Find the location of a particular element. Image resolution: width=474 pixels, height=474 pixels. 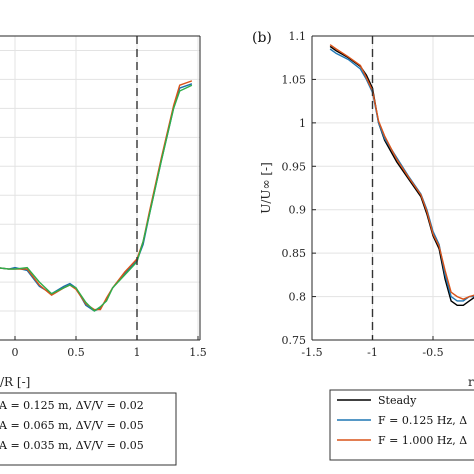

x-tick-label: -0.5 is located at coordinates (432, 352).